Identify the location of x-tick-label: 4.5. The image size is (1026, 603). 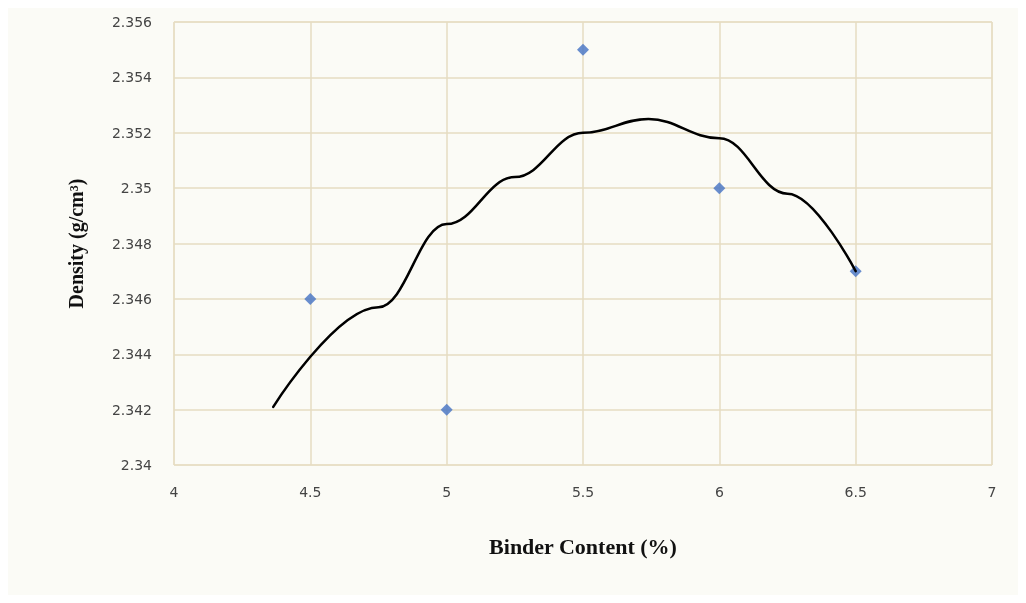
(310, 492).